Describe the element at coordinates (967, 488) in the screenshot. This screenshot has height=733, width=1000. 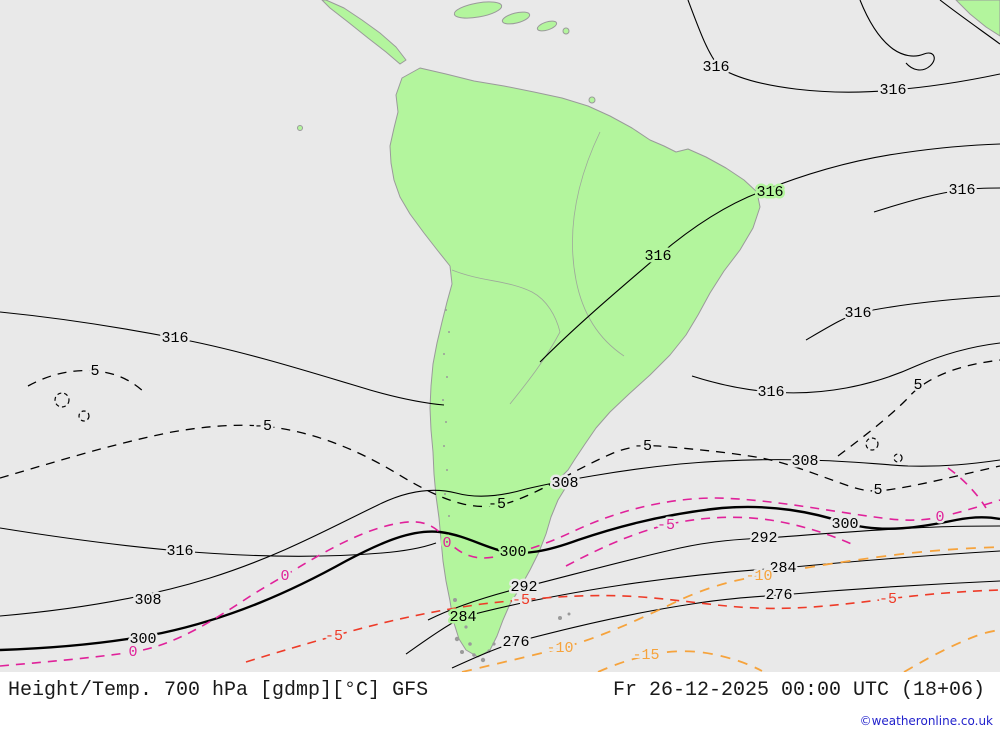
I see `temp-contour-magenta-edge` at that location.